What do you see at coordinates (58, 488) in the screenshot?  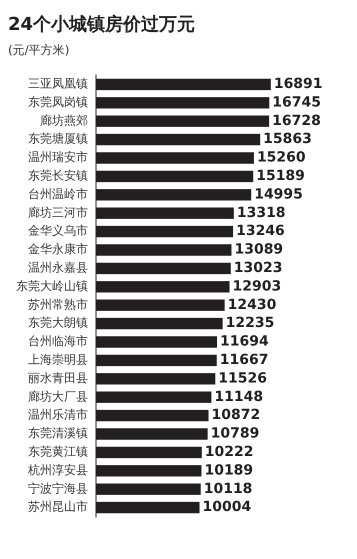 I see `y-tick-label: 宁波宁海县` at bounding box center [58, 488].